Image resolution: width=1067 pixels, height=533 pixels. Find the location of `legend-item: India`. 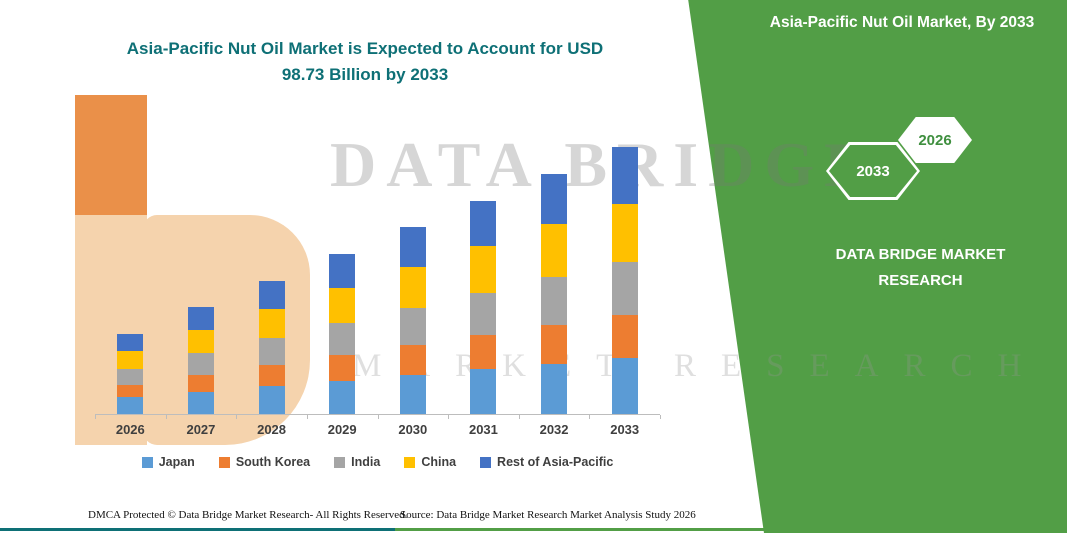

legend-item: India is located at coordinates (357, 462).